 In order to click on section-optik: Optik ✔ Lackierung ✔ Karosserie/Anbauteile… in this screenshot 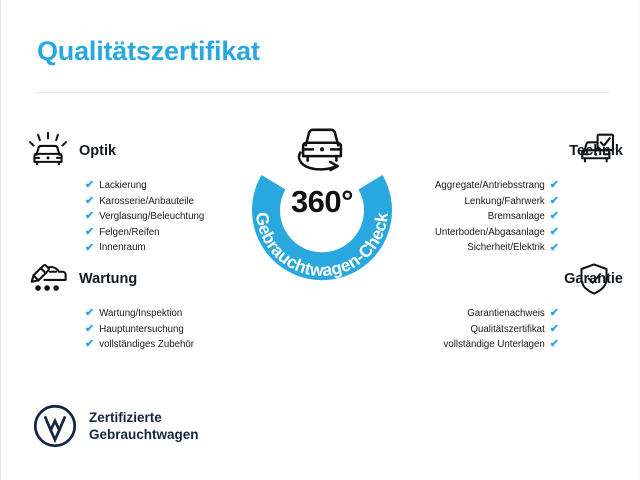, I will do `click(130, 193)`.